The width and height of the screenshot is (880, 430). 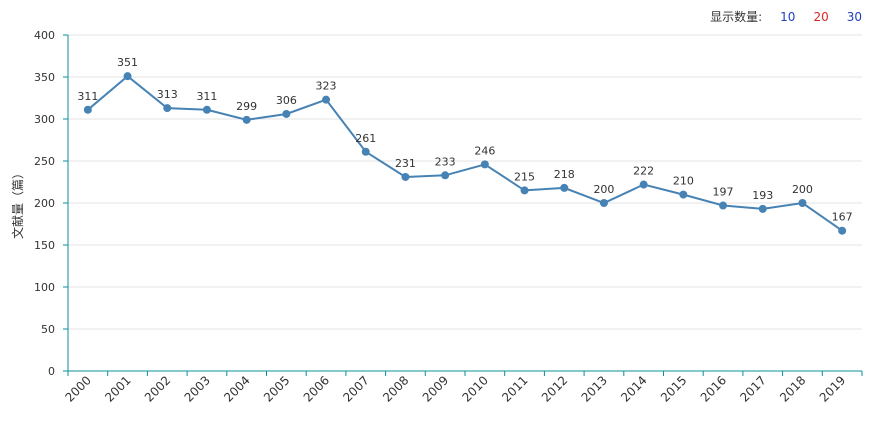 What do you see at coordinates (842, 217) in the screenshot?
I see `data-label: 167` at bounding box center [842, 217].